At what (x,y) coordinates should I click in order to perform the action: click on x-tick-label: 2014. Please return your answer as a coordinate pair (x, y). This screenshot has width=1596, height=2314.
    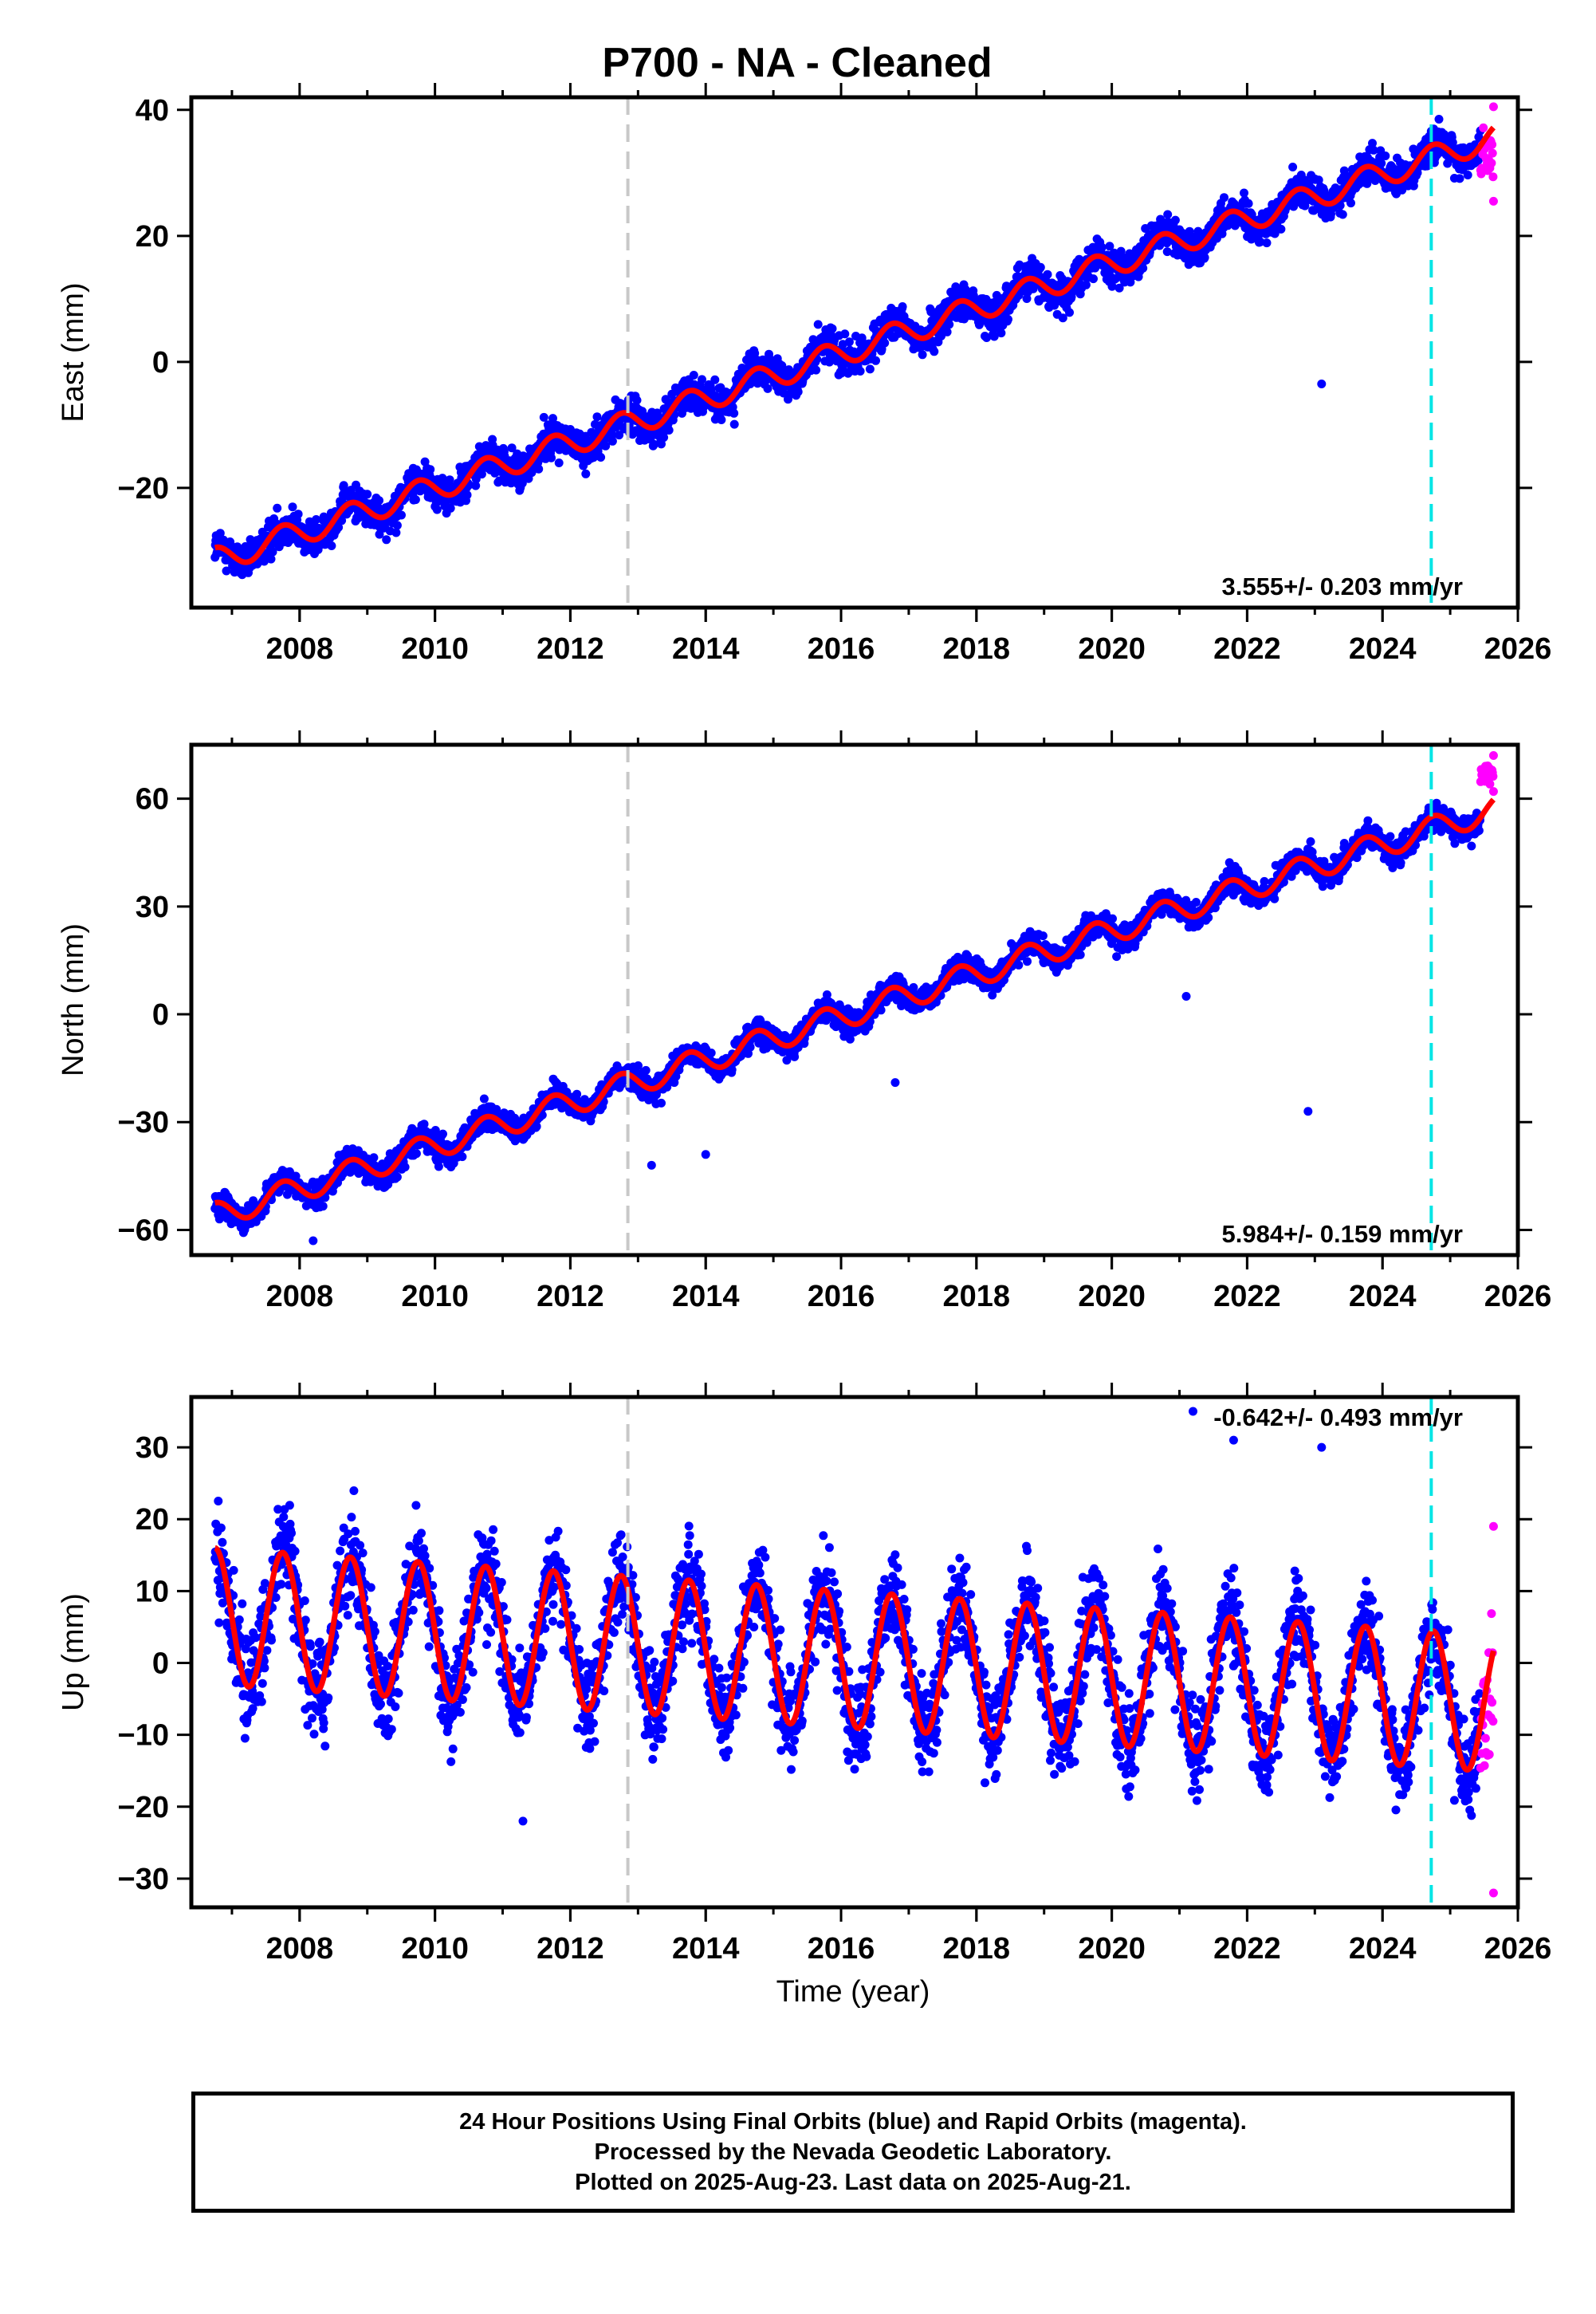
    Looking at the image, I should click on (706, 649).